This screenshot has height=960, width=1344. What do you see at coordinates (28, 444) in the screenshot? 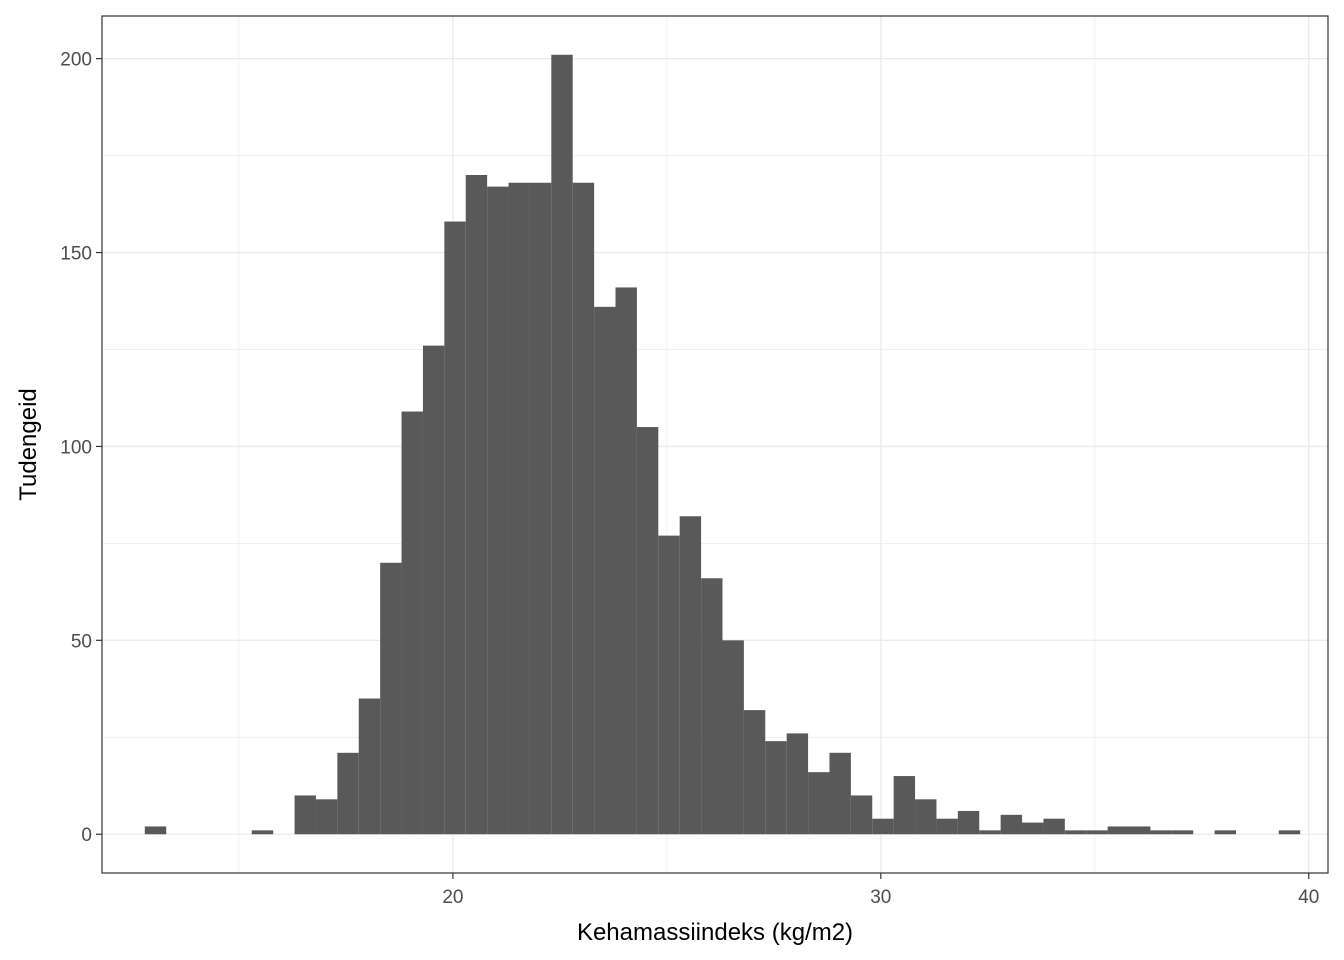
I see `y-axis-title: Tudengeid` at bounding box center [28, 444].